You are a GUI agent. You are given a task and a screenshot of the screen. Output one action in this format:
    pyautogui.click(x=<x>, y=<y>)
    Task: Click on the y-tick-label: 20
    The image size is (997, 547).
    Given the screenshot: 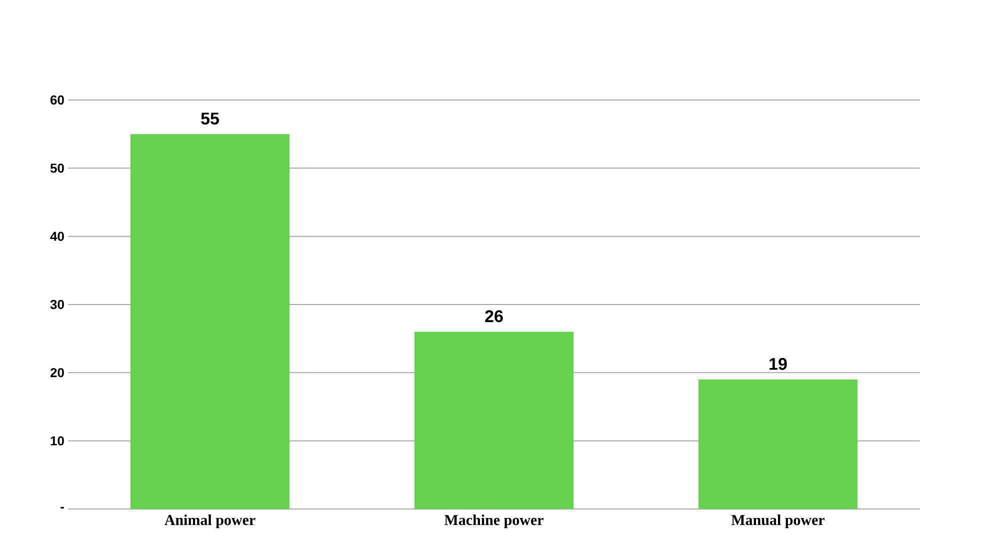 What is the action you would take?
    pyautogui.click(x=57, y=373)
    